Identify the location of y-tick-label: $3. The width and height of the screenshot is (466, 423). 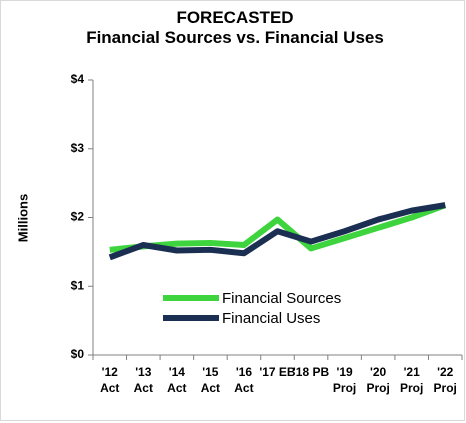
(78, 148).